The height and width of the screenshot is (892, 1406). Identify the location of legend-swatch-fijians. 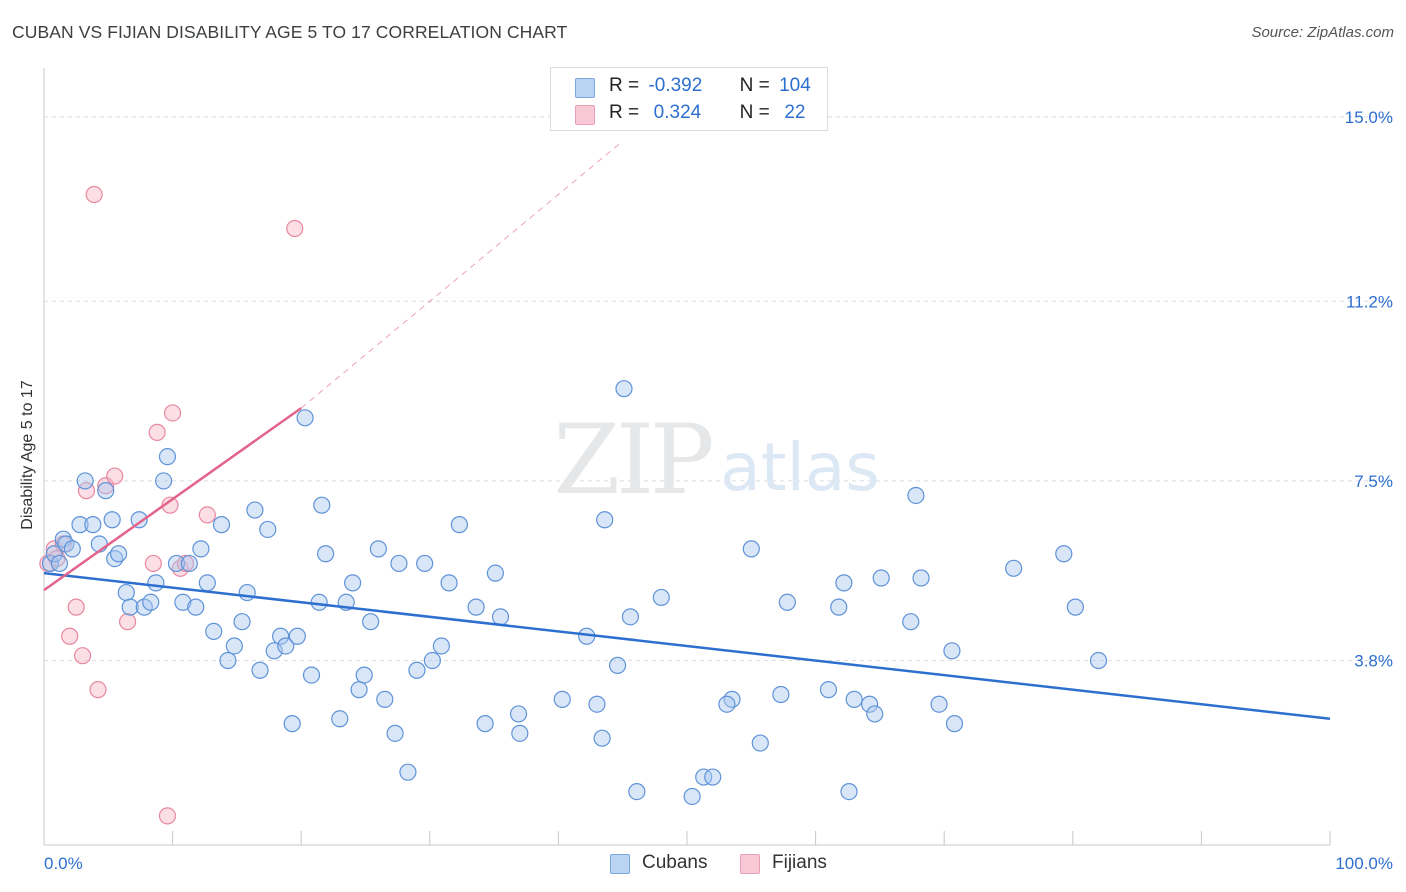
(585, 115).